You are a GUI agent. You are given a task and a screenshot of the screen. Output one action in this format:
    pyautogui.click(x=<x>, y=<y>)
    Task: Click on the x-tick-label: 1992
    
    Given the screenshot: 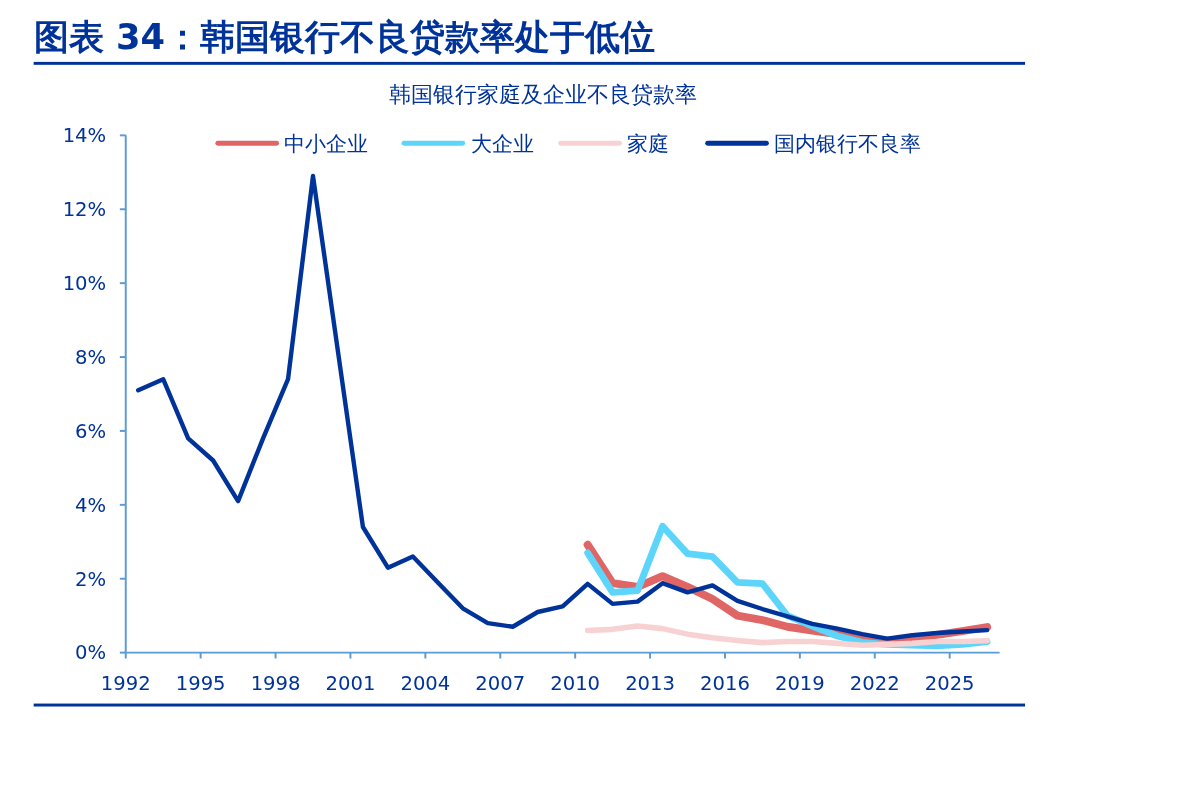 What is the action you would take?
    pyautogui.click(x=125, y=683)
    